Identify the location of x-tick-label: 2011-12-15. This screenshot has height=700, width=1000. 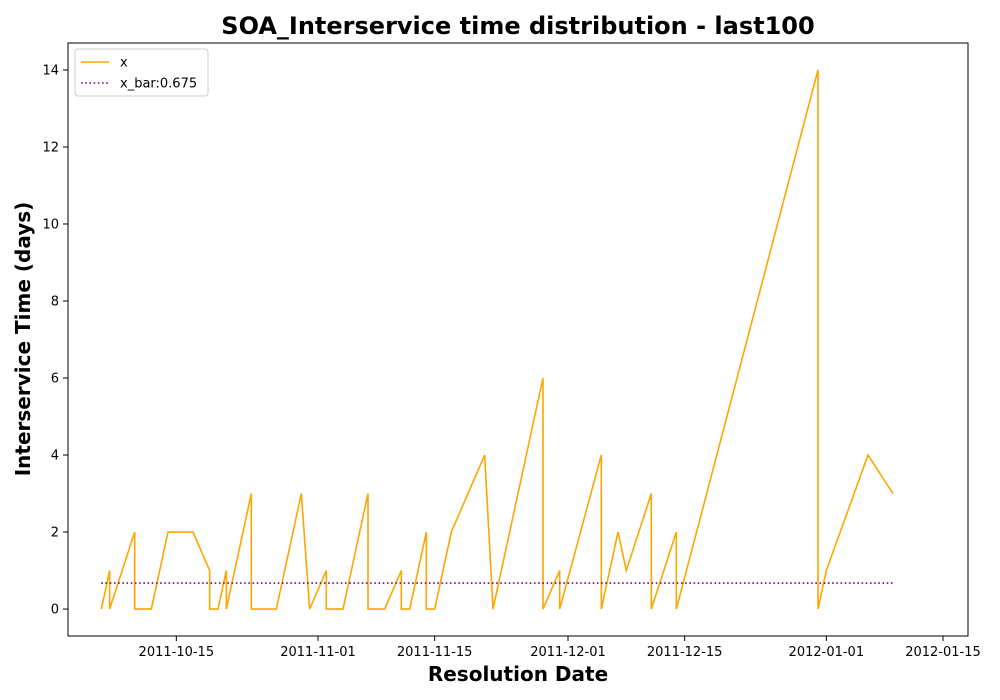
(685, 652).